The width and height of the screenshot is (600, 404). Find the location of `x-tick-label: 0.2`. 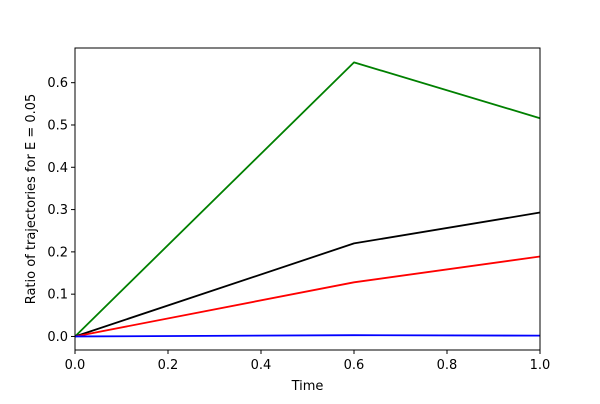

x-tick-label: 0.2 is located at coordinates (168, 365).